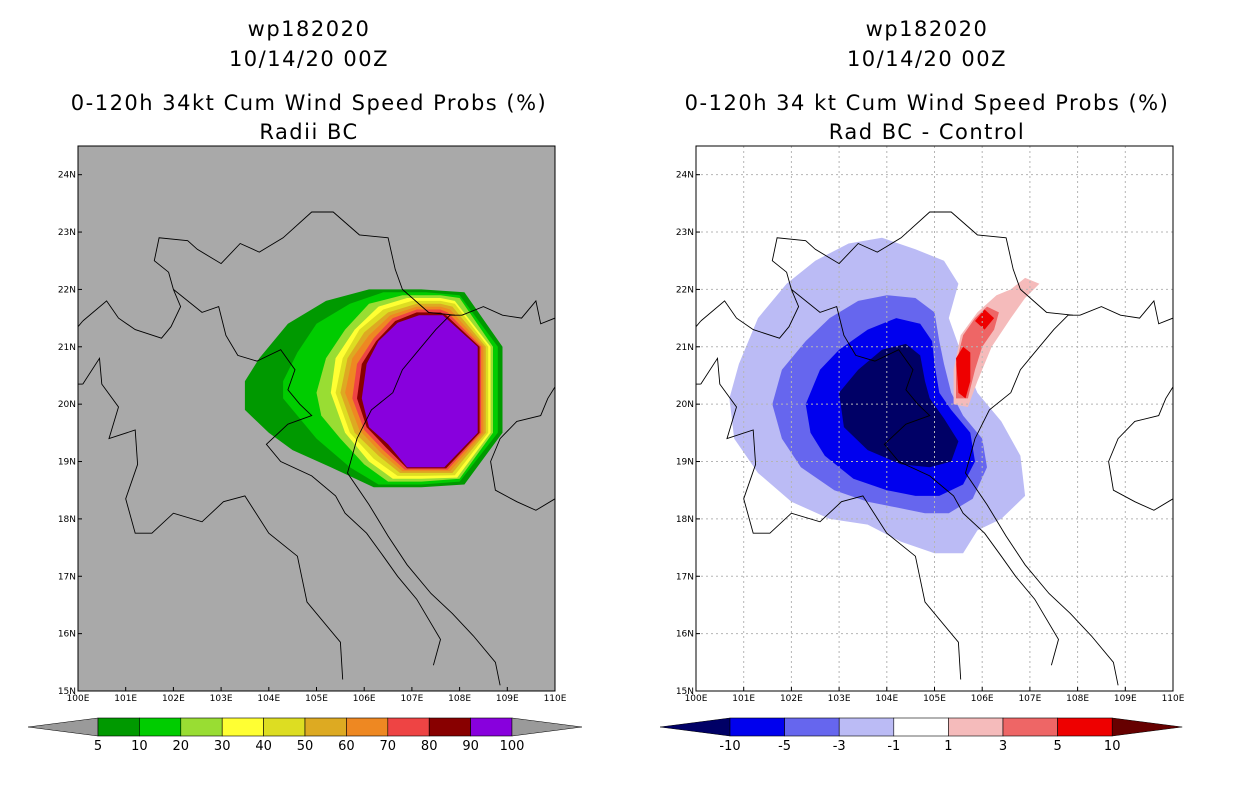 This screenshot has width=1236, height=800. Describe the element at coordinates (743, 699) in the screenshot. I see `right-xtick-label-101E: 101E` at that location.